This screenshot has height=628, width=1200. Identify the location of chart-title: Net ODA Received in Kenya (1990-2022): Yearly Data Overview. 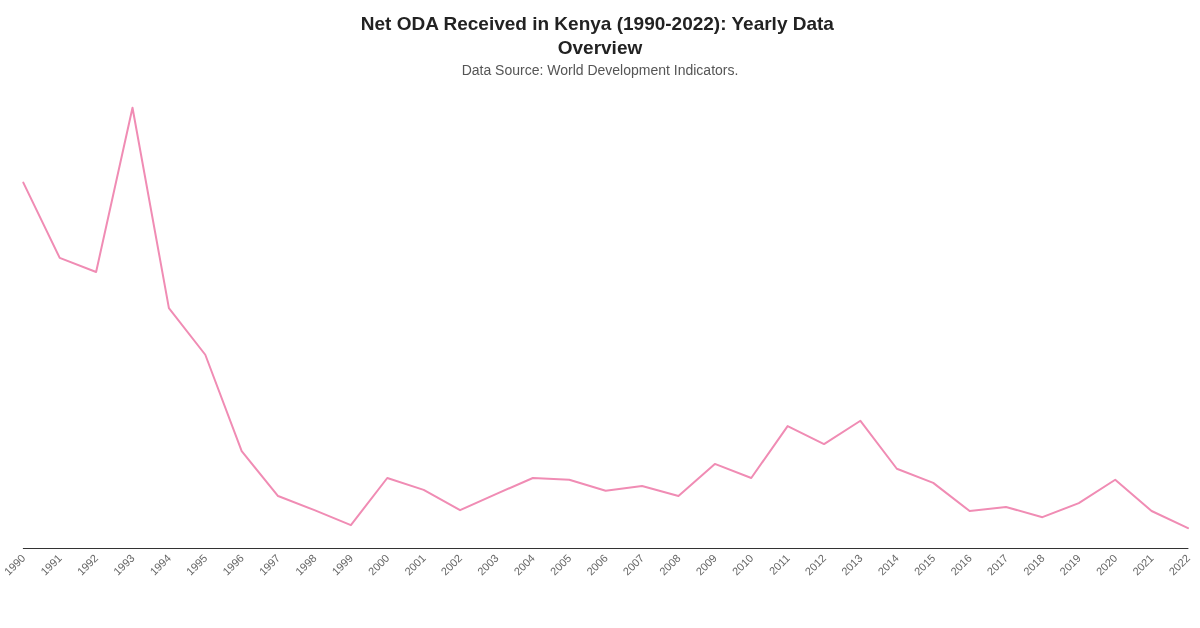
(600, 35).